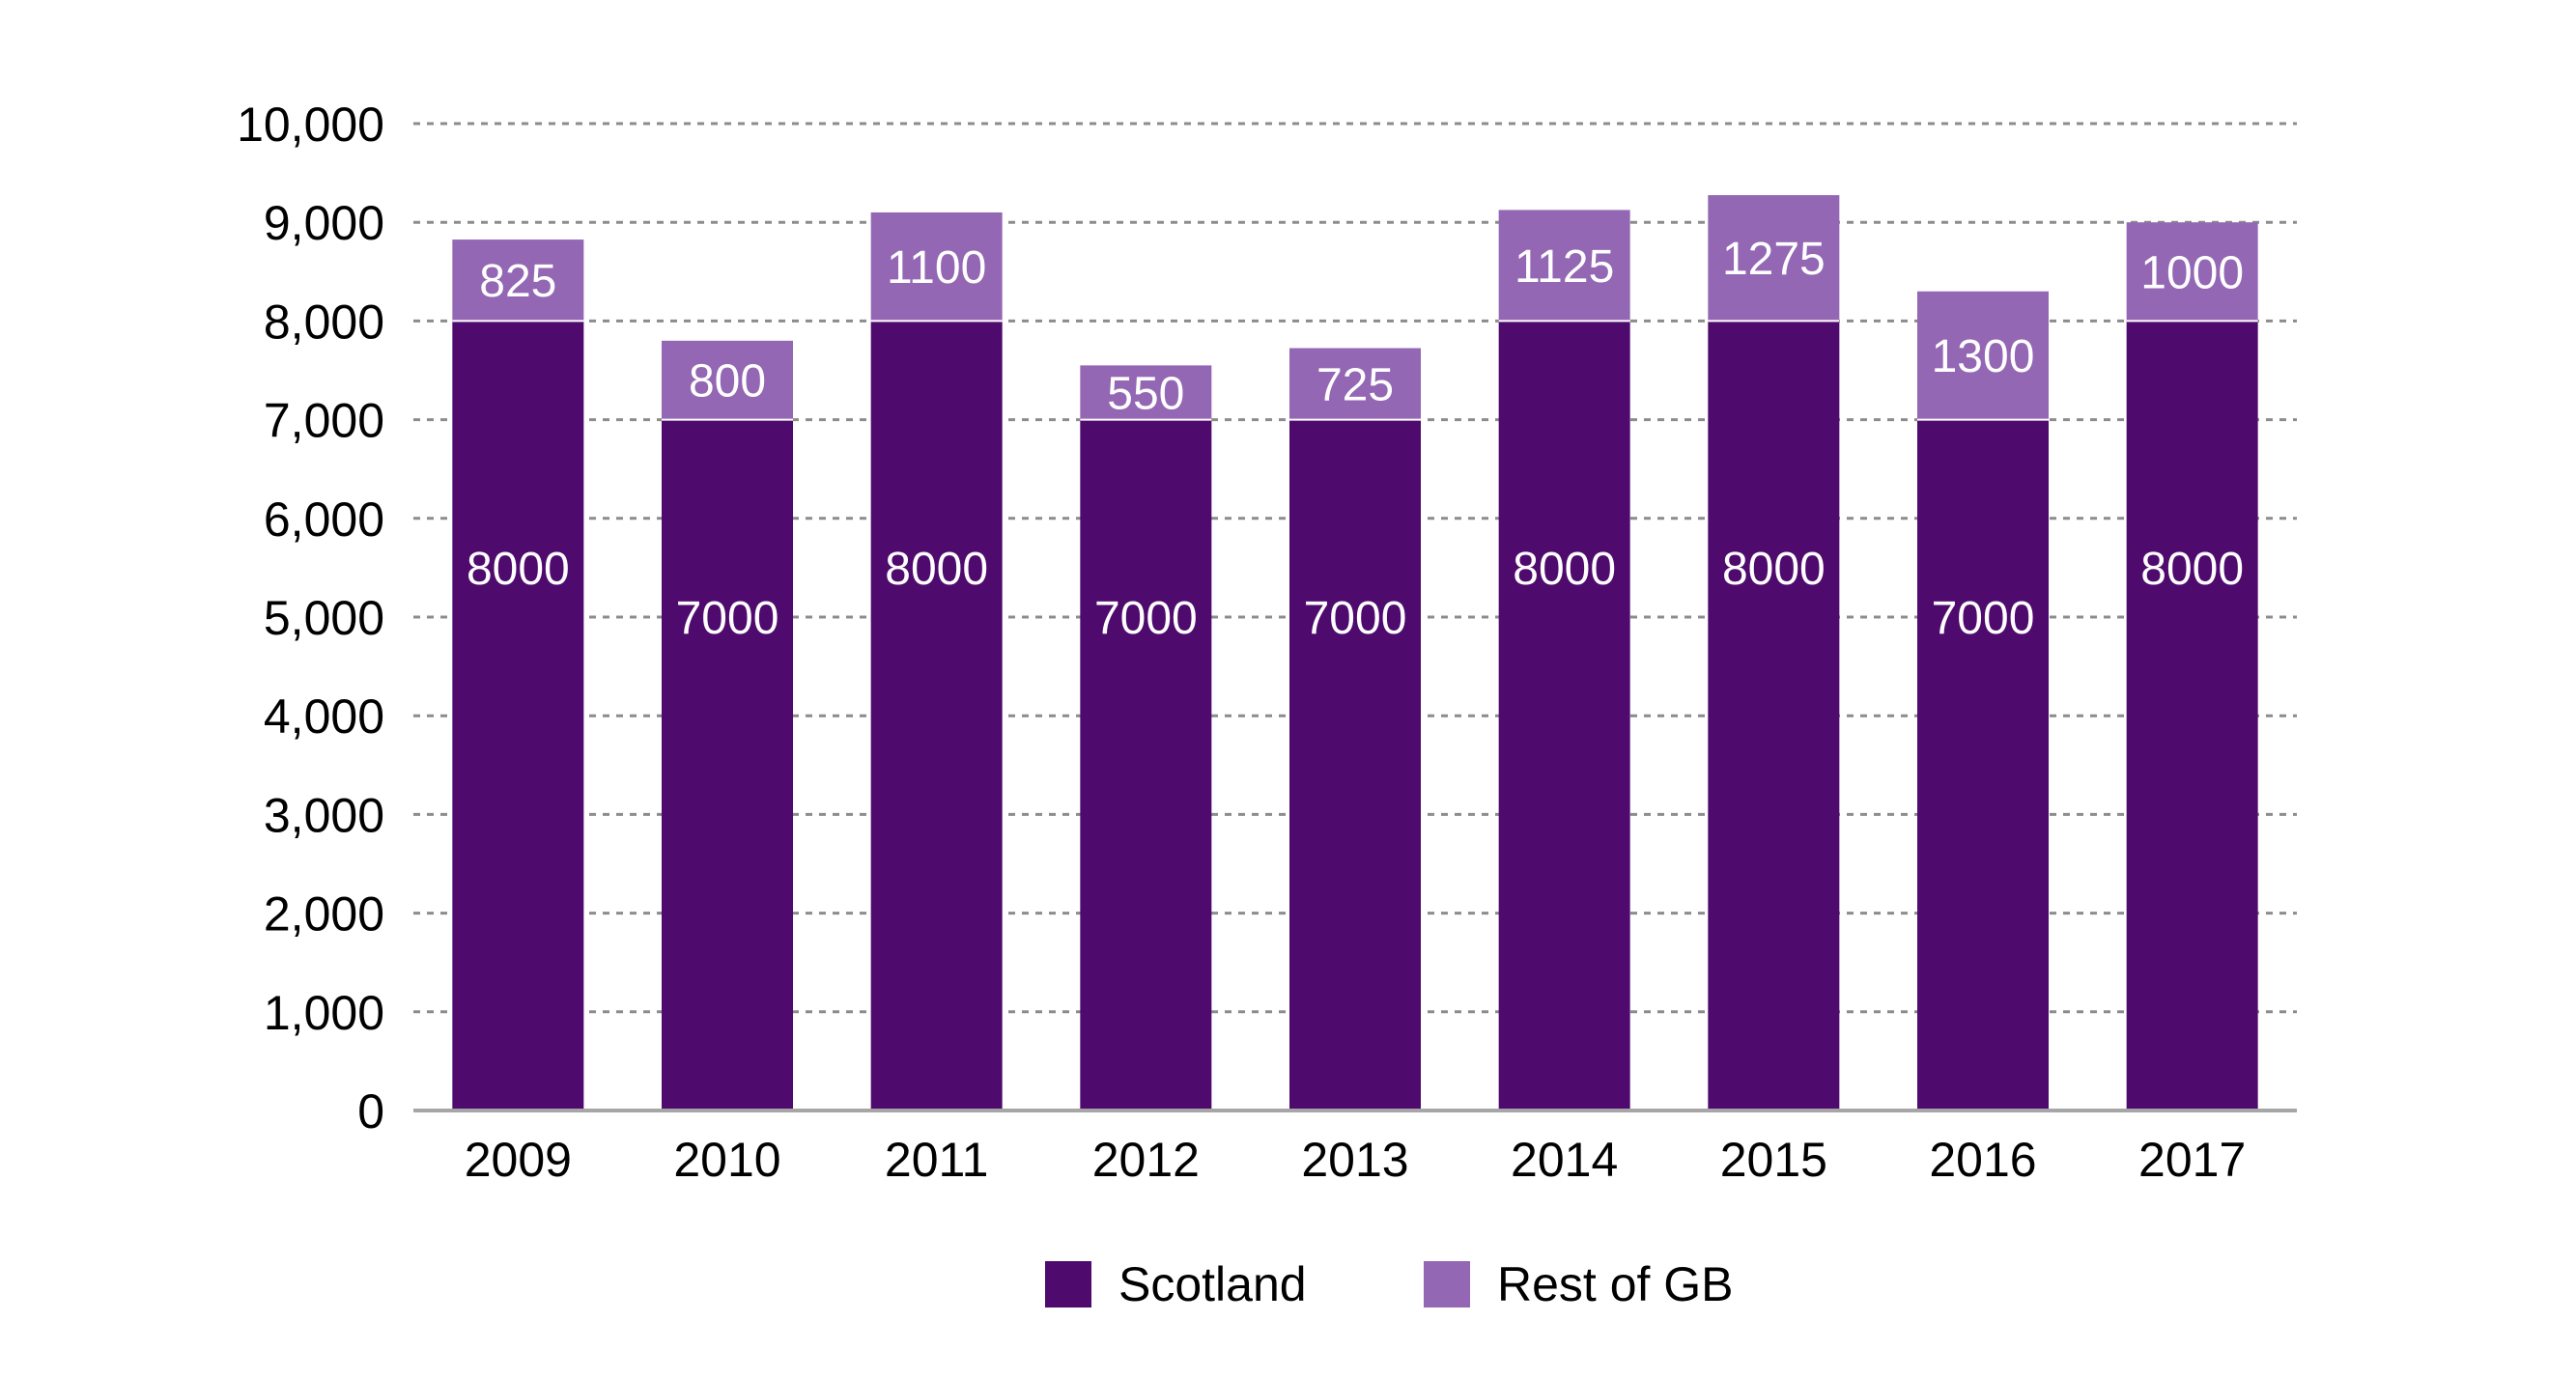 The width and height of the screenshot is (2576, 1378). I want to click on data-label-rest-of-gb: 1125, so click(1564, 267).